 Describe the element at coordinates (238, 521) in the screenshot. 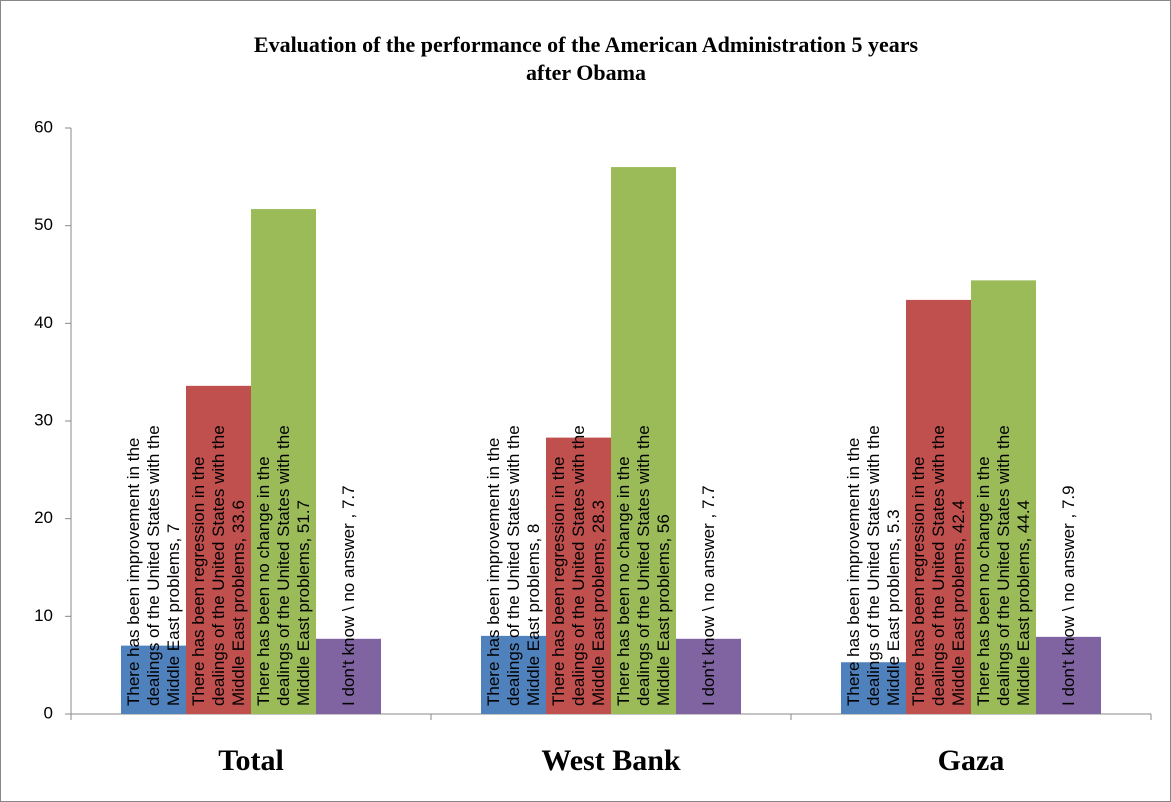

I see `data-label-value: , 33.6` at that location.